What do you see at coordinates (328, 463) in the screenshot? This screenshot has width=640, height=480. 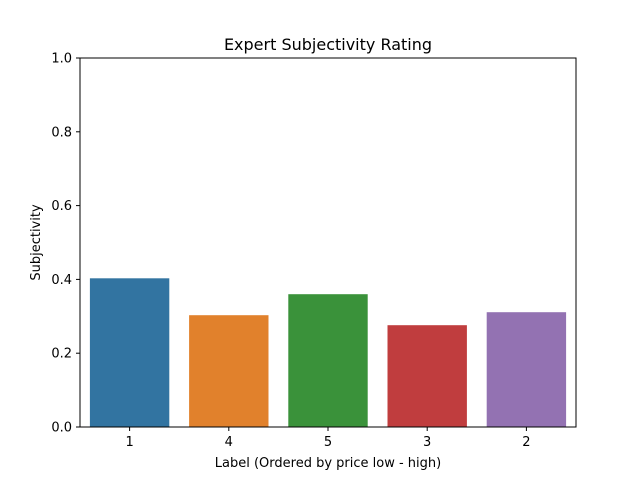 I see `x-axis-title: Label (Ordered by price low - high)` at bounding box center [328, 463].